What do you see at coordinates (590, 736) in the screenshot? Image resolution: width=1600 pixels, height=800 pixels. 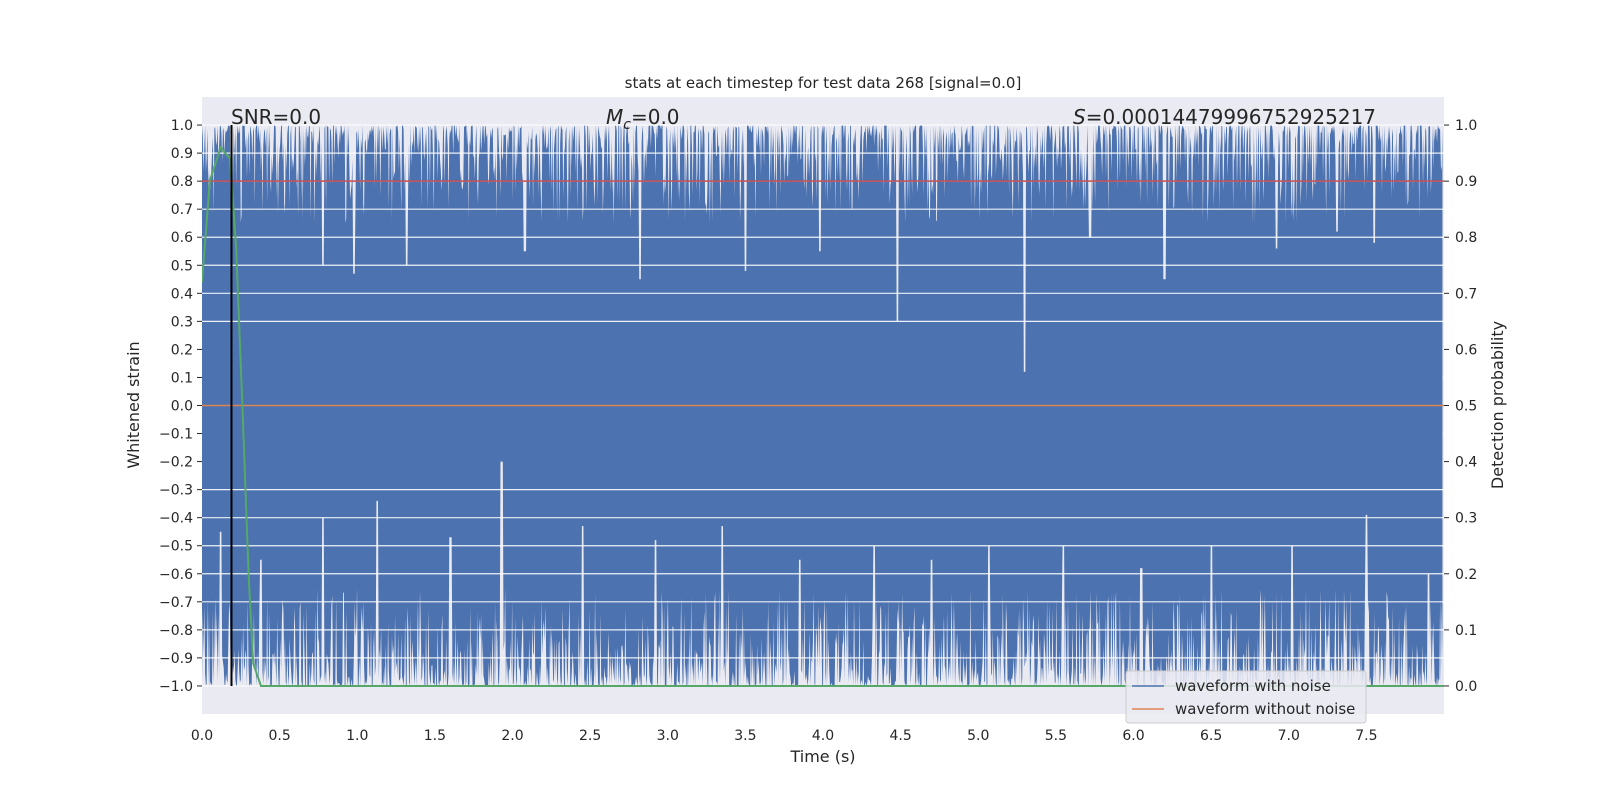 I see `x-tick-label: 2.5` at bounding box center [590, 736].